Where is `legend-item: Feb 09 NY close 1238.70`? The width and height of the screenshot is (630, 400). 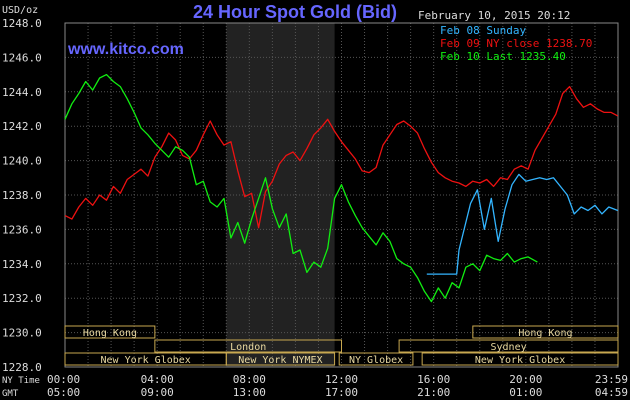
legend-item: Feb 09 NY close 1238.70 is located at coordinates (516, 43).